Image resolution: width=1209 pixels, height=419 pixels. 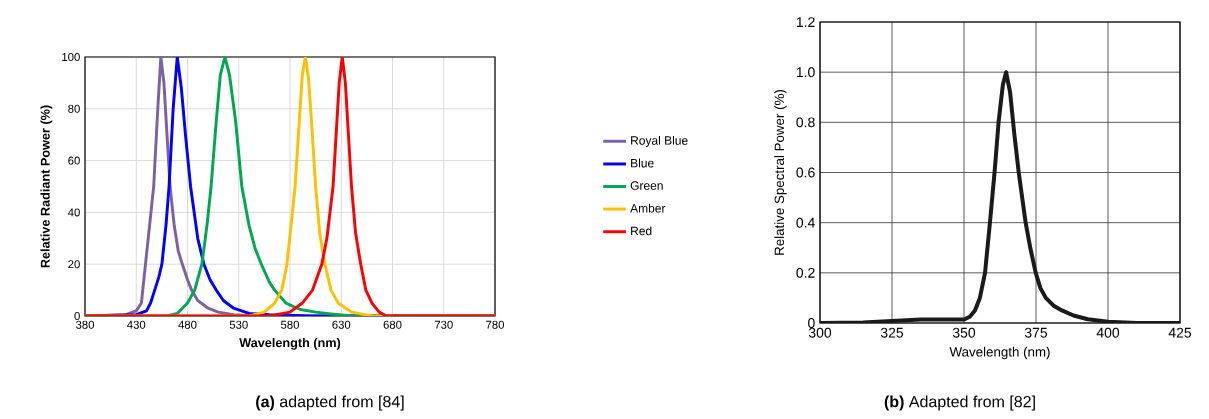 I want to click on x-tick-label: 375, so click(x=1036, y=332).